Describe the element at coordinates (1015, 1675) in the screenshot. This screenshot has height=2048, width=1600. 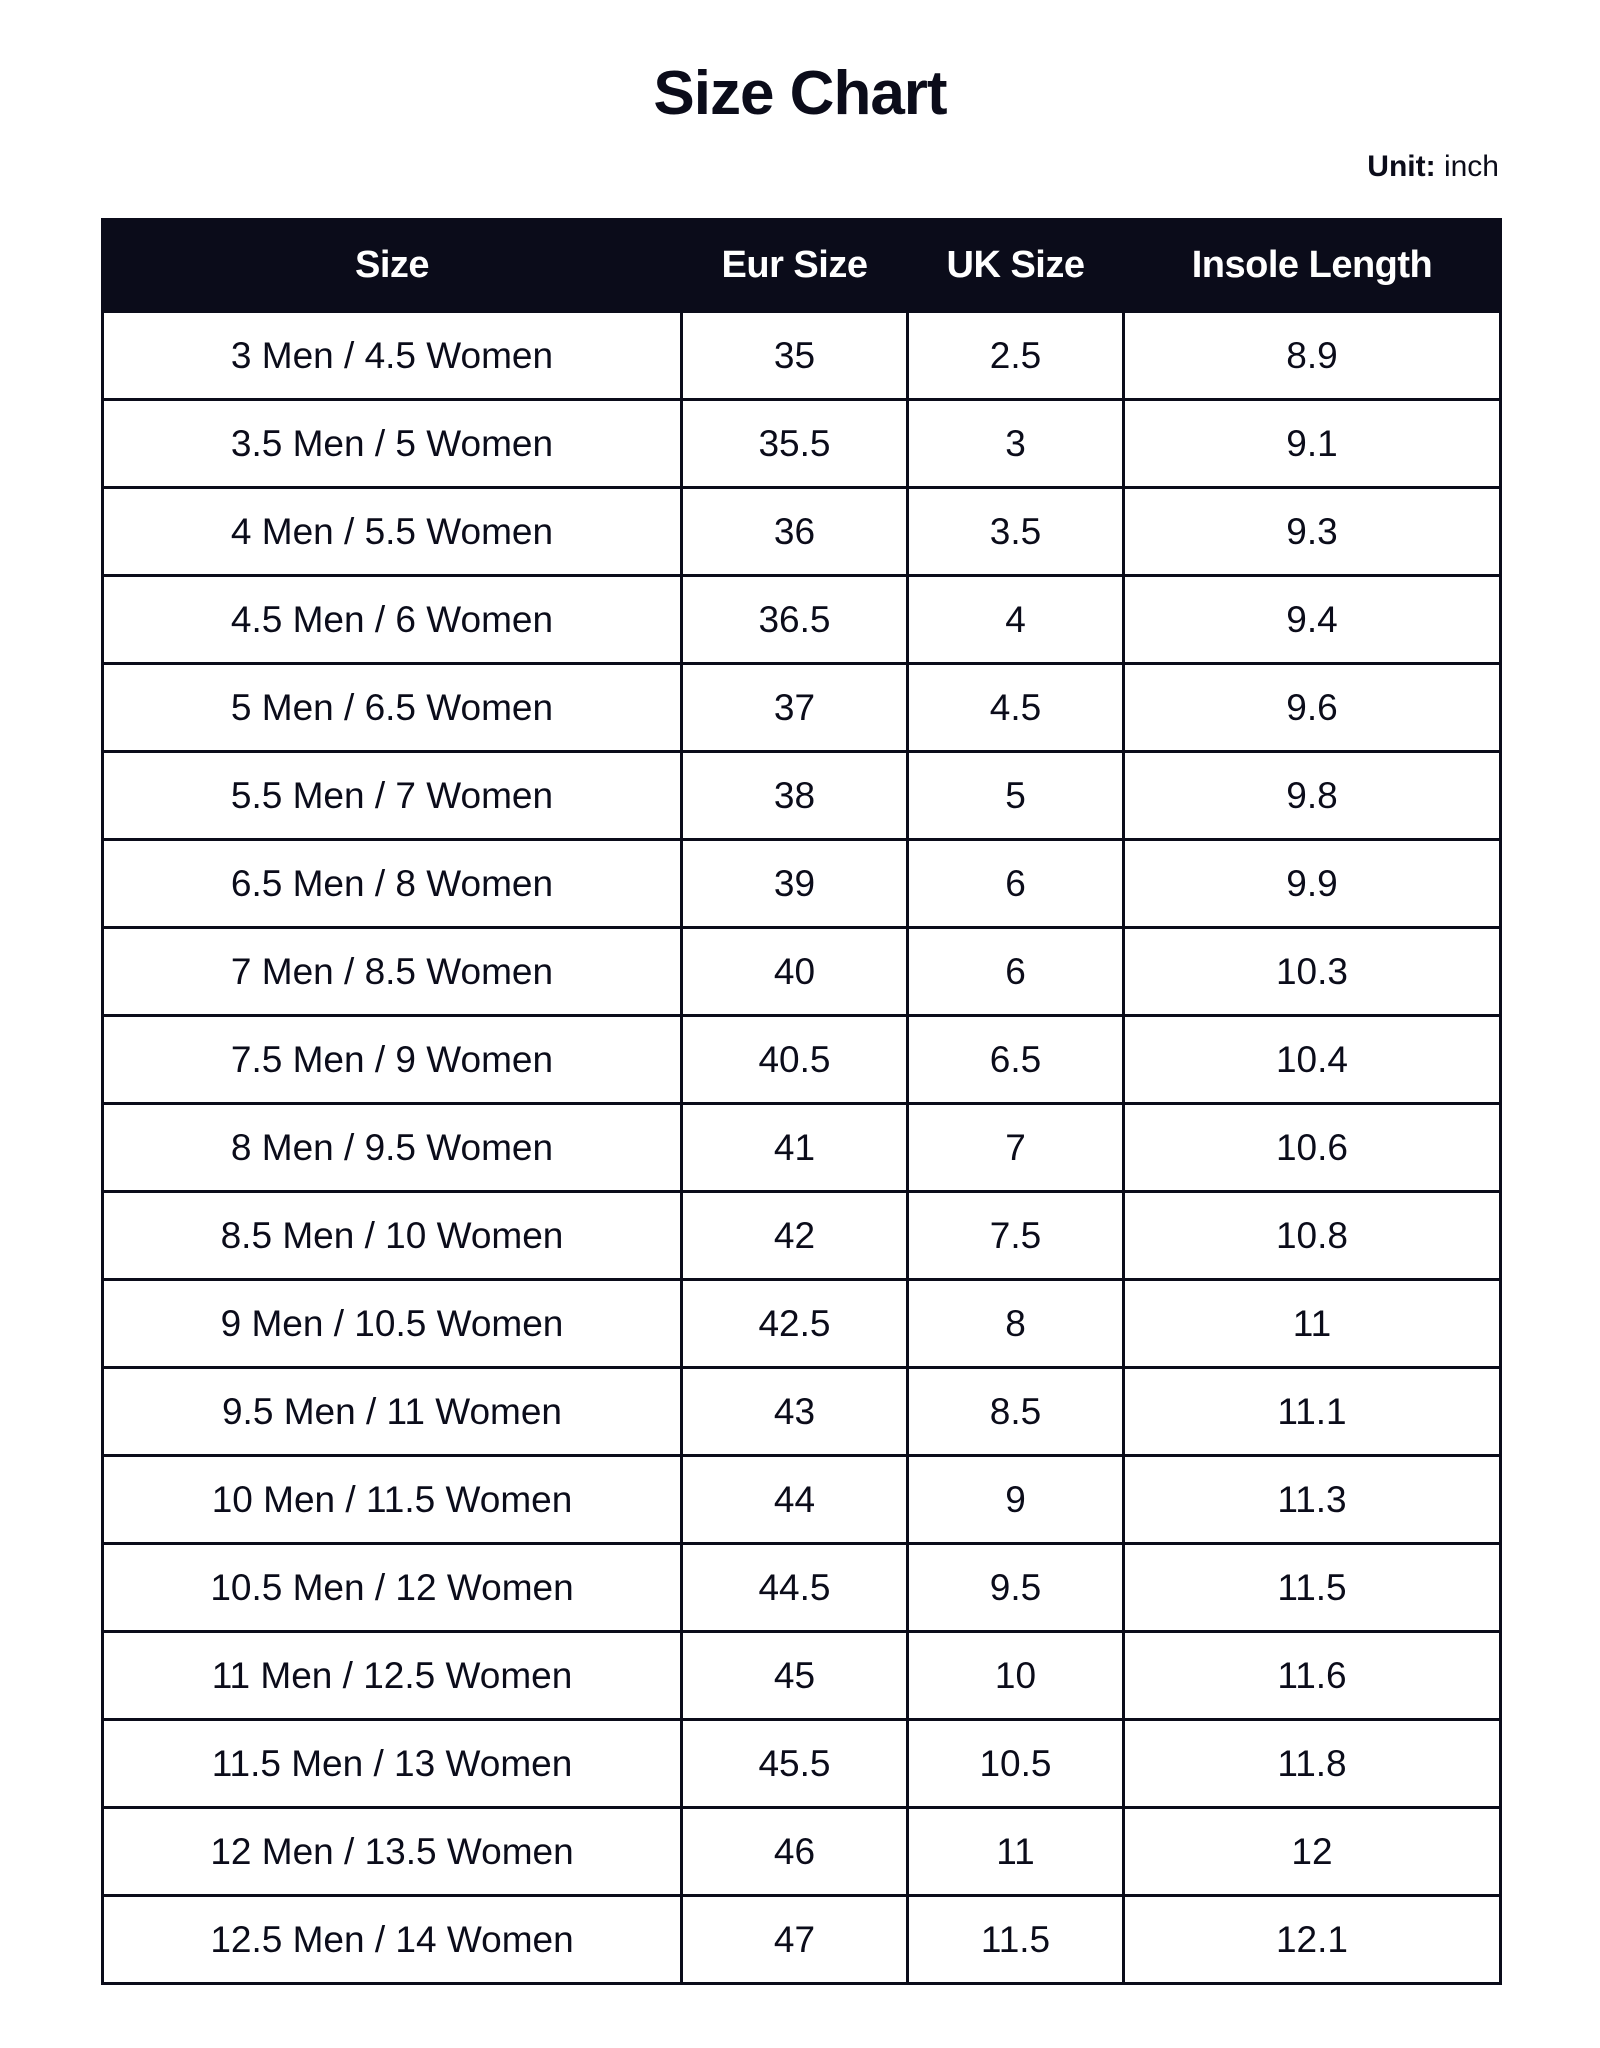
I see `cell-uk-size: 10` at that location.